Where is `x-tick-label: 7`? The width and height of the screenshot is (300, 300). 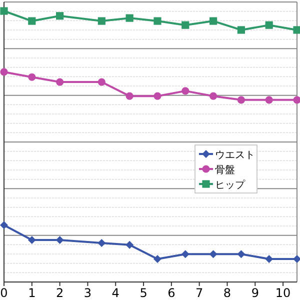 x-tick-label: 7 is located at coordinates (200, 293).